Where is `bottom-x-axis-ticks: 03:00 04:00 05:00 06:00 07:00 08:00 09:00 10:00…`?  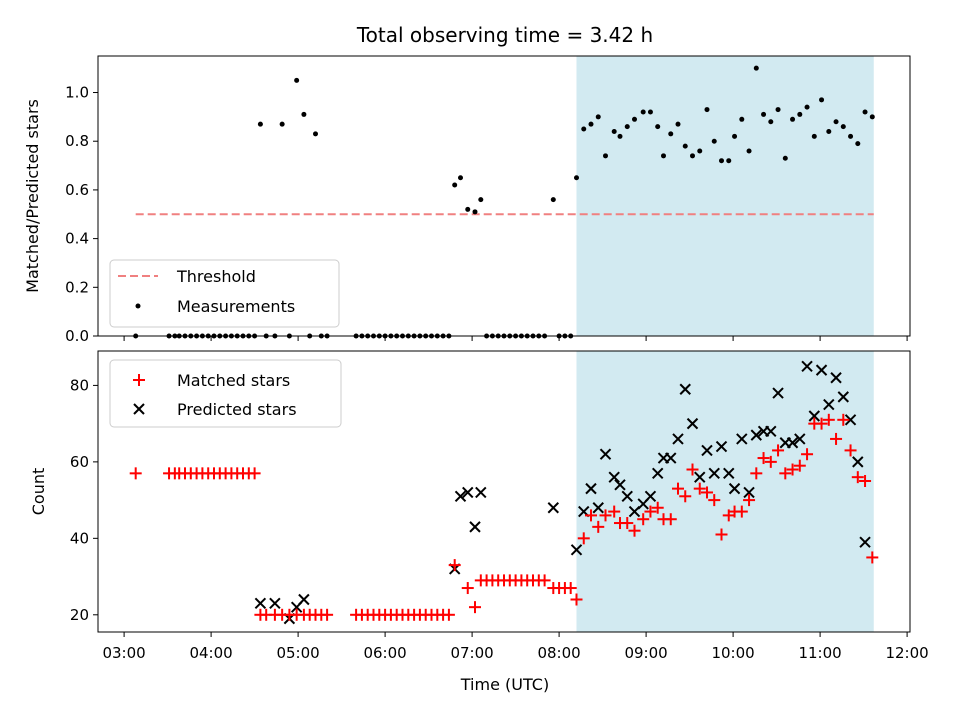 bottom-x-axis-ticks: 03:00 04:00 05:00 06:00 07:00 08:00 09:00 10:00… is located at coordinates (515, 647).